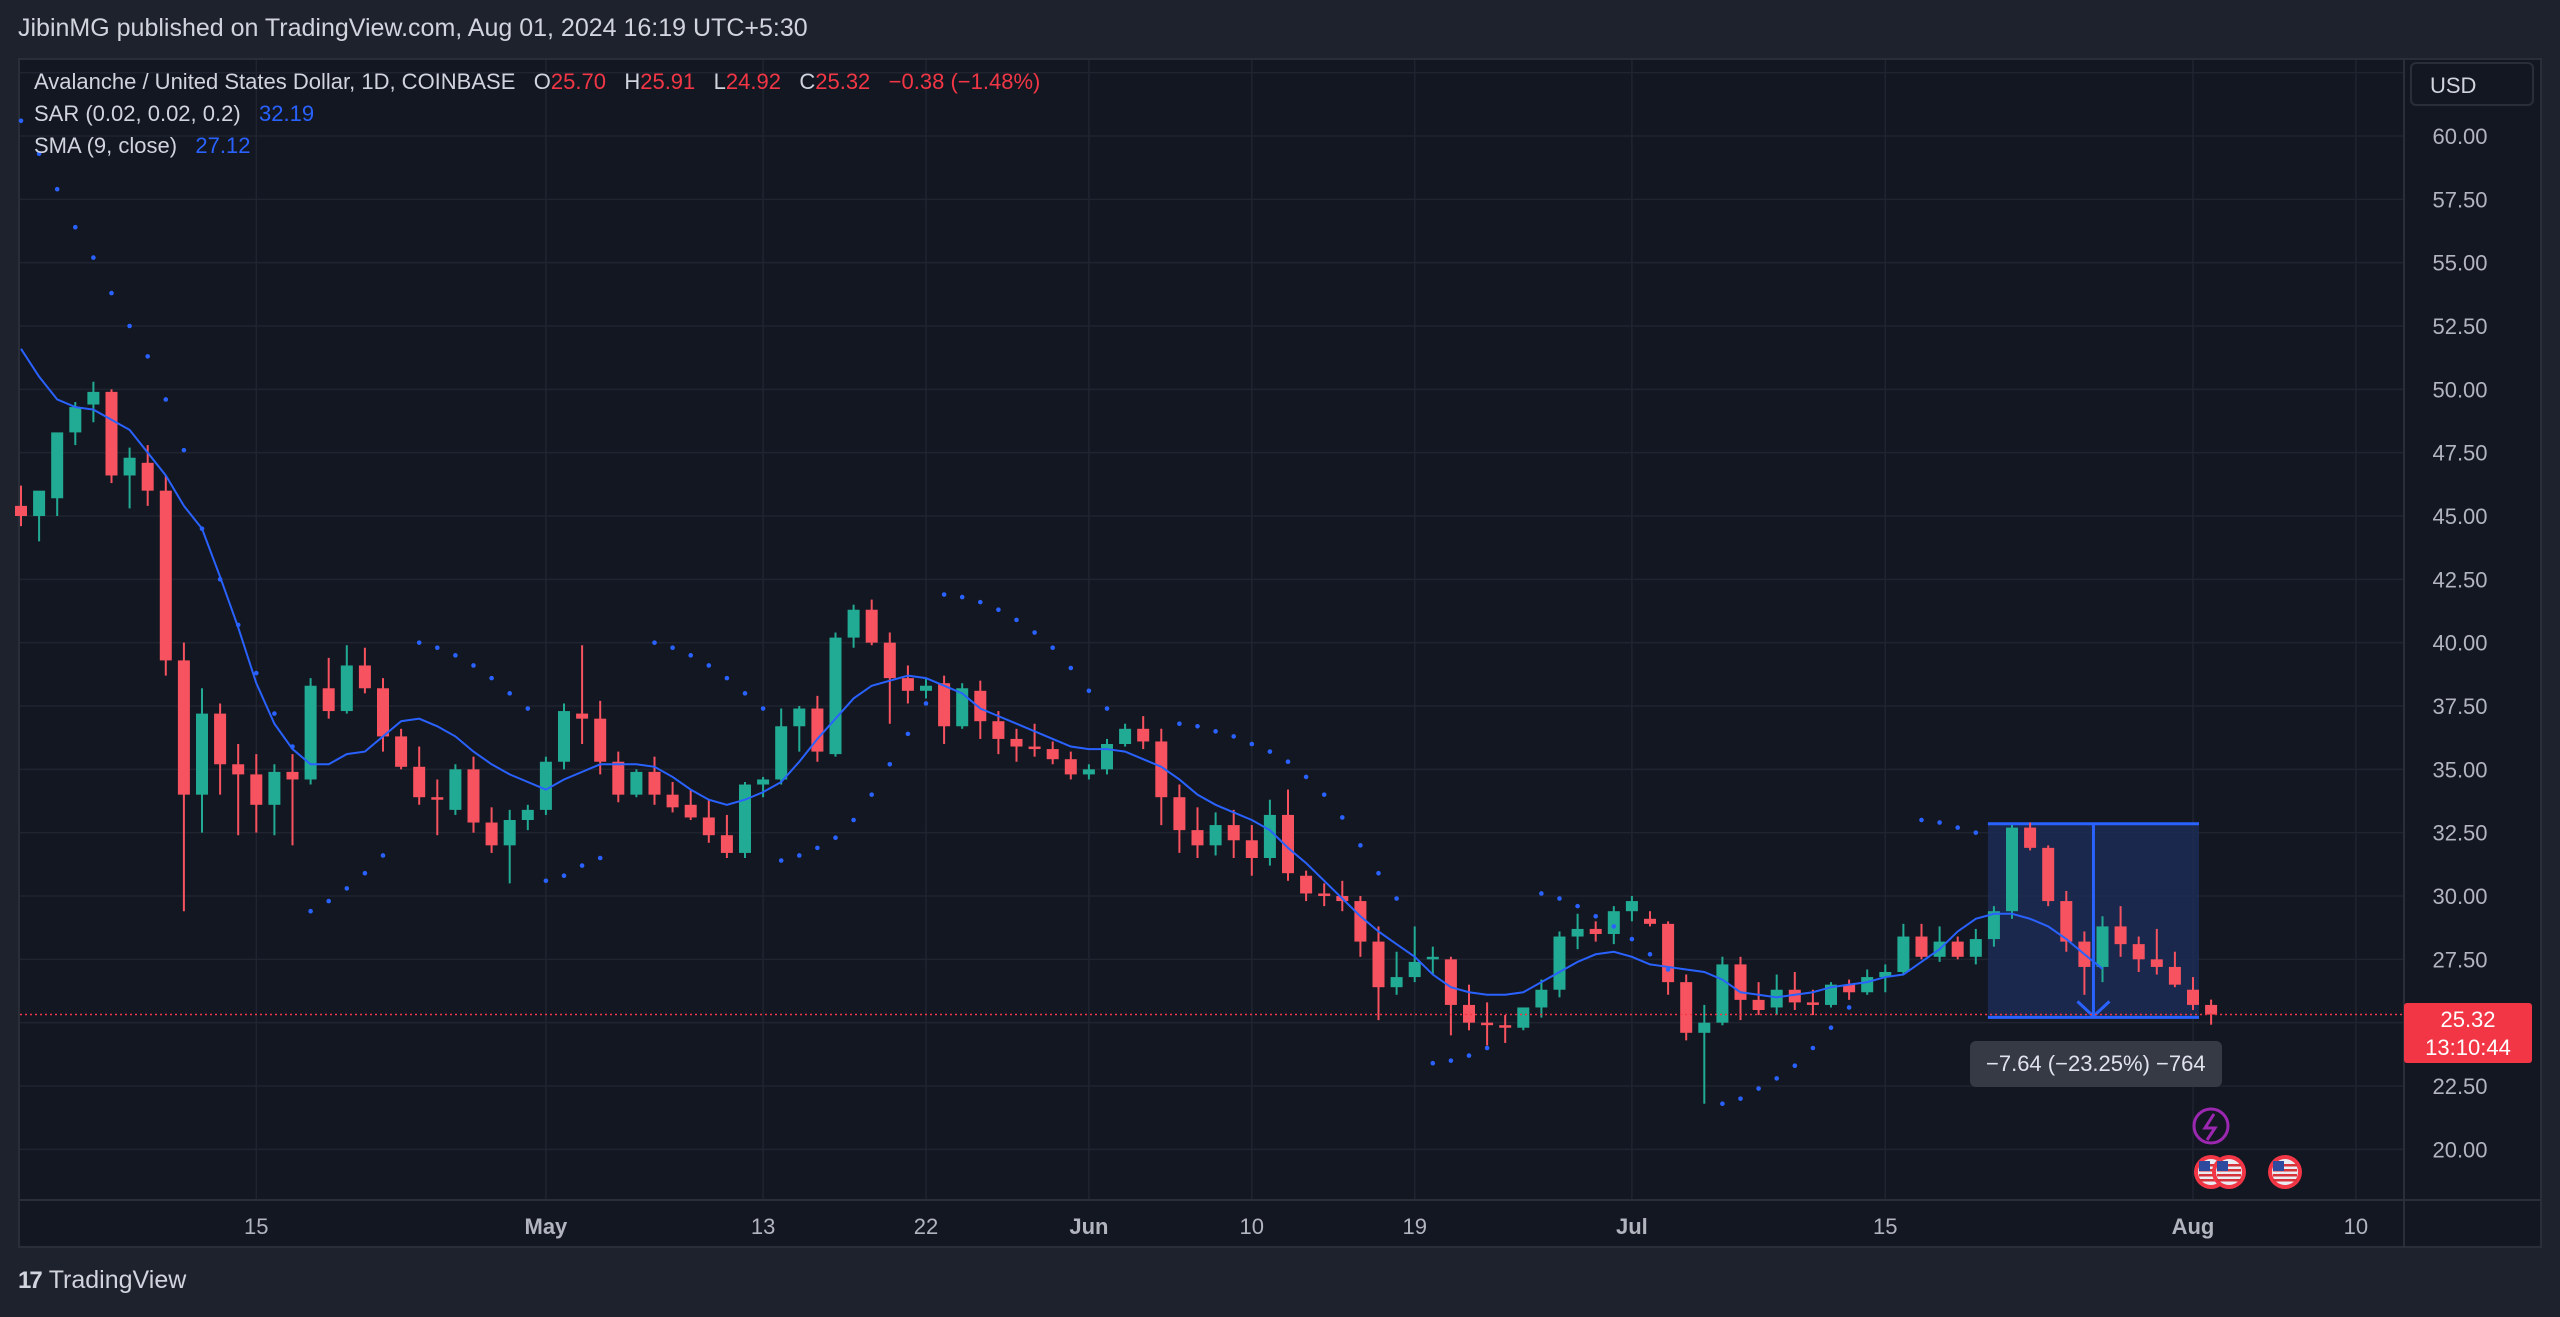 Image resolution: width=2560 pixels, height=1317 pixels. What do you see at coordinates (542, 81) in the screenshot?
I see `open-label: O` at bounding box center [542, 81].